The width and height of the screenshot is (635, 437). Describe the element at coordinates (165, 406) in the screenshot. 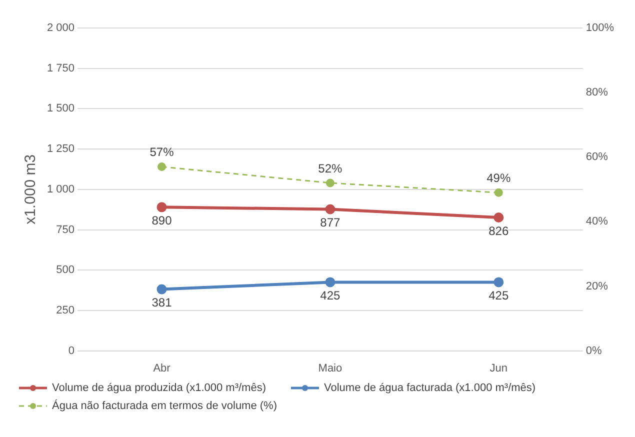

I see `legend-label: Água não facturada em termos de volume (%)` at that location.